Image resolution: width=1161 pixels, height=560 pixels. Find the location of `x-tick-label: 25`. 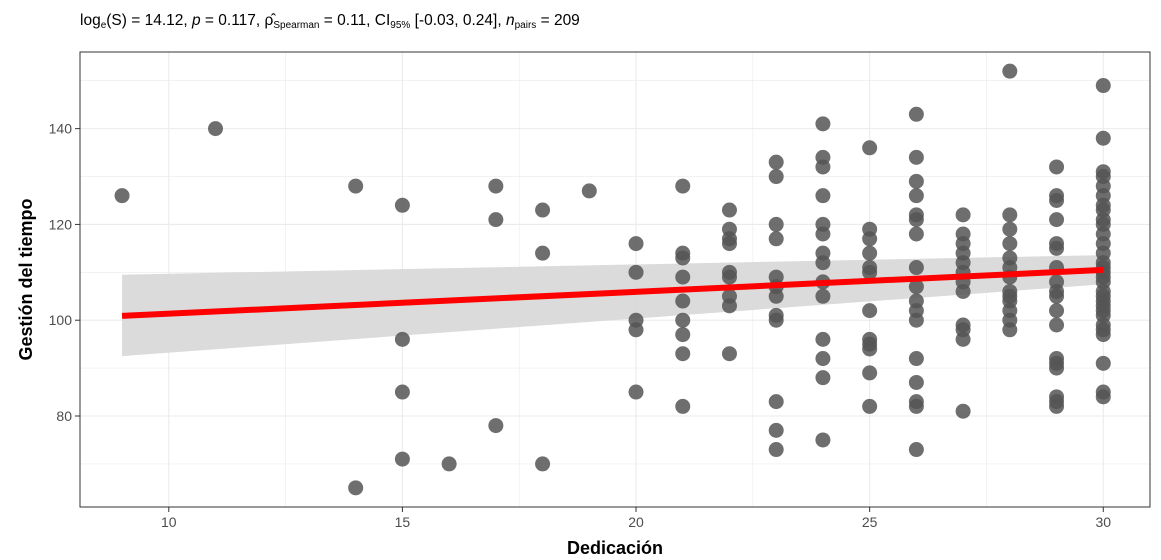

x-tick-label: 25 is located at coordinates (870, 522).